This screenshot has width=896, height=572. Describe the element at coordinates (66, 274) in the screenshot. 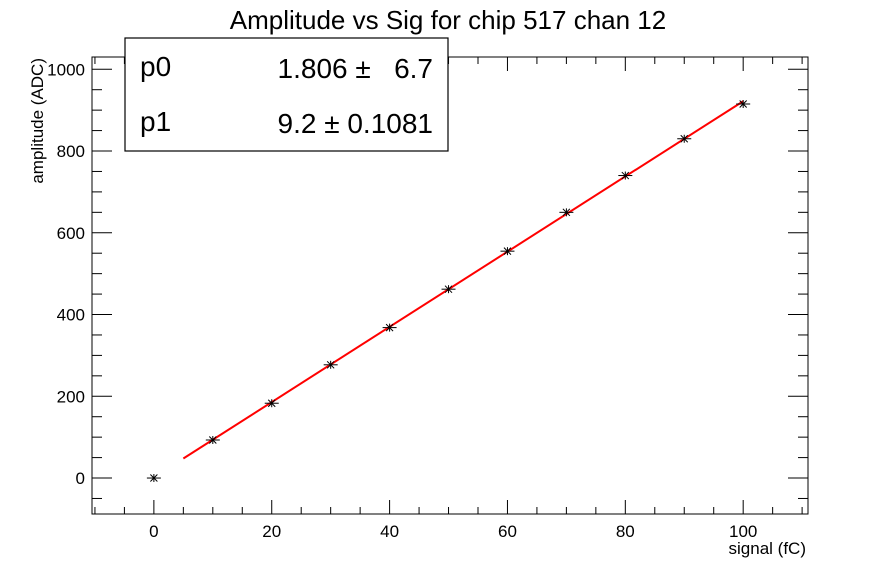

I see `y-axis-tick-labels: 0 200 400 600 800 1000` at that location.